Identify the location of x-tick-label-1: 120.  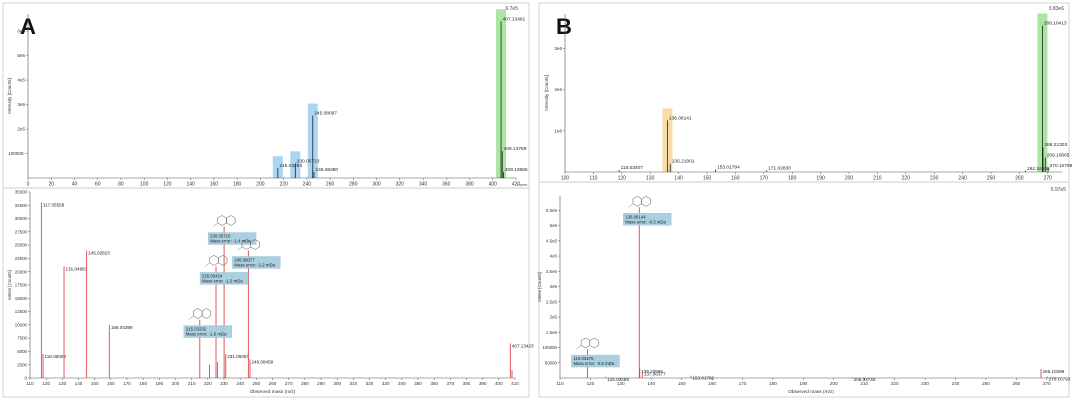
(46, 383).